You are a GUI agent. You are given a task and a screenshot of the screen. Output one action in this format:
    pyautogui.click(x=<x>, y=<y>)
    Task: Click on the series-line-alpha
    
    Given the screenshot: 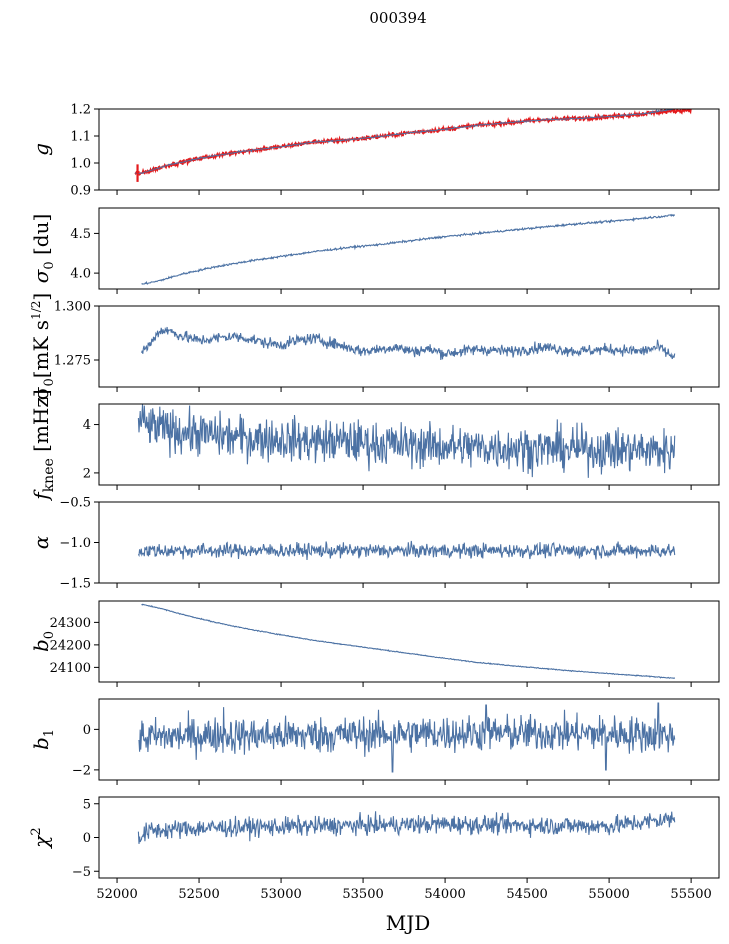 What is the action you would take?
    pyautogui.click(x=406, y=550)
    